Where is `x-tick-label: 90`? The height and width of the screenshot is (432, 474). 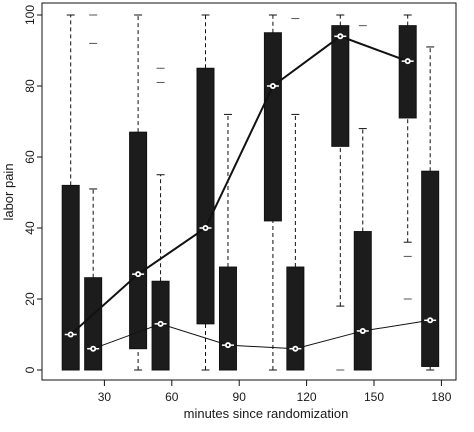 x-tick-label: 90 is located at coordinates (240, 397).